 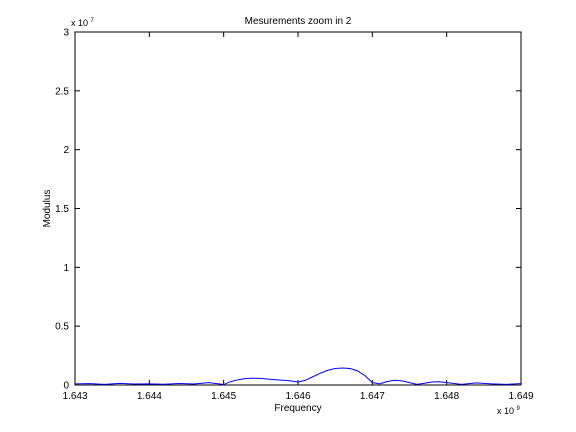 What do you see at coordinates (62, 327) in the screenshot?
I see `y-tick-label: 0.5` at bounding box center [62, 327].